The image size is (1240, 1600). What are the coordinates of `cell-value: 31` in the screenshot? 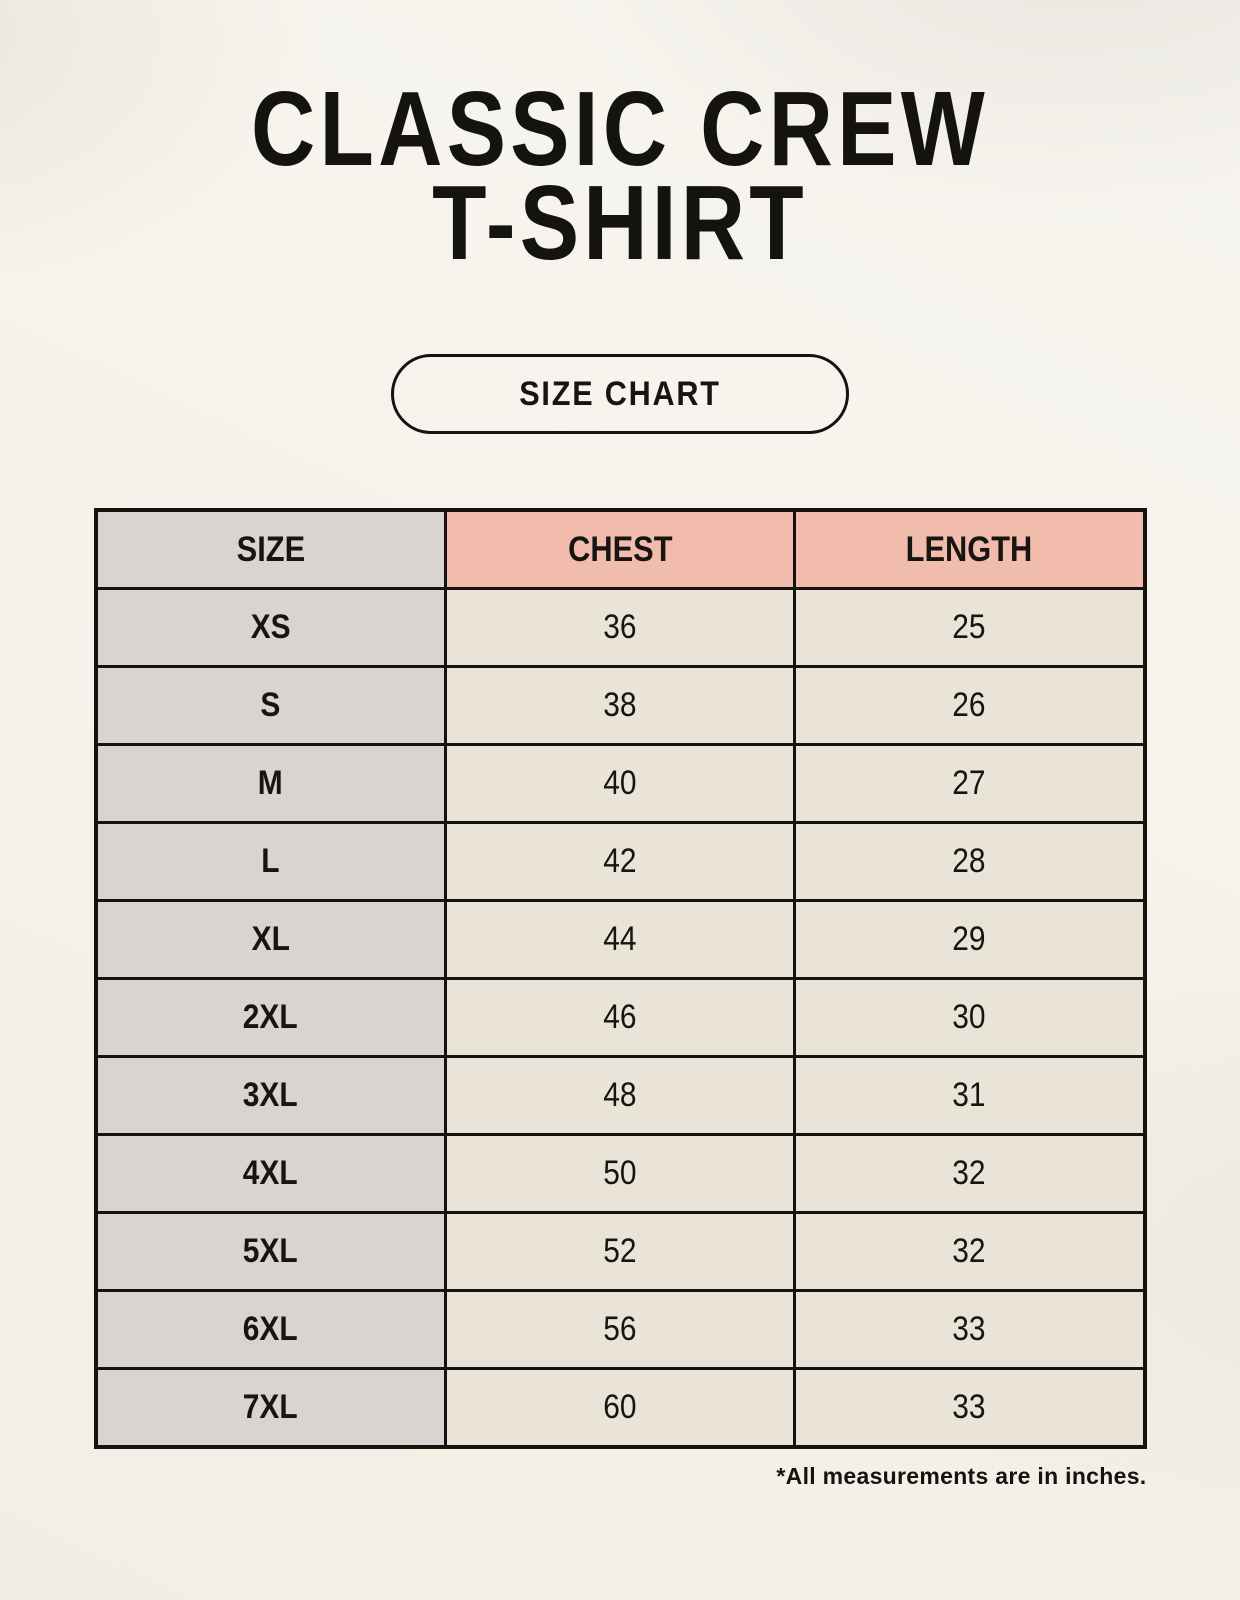 It's located at (969, 1095).